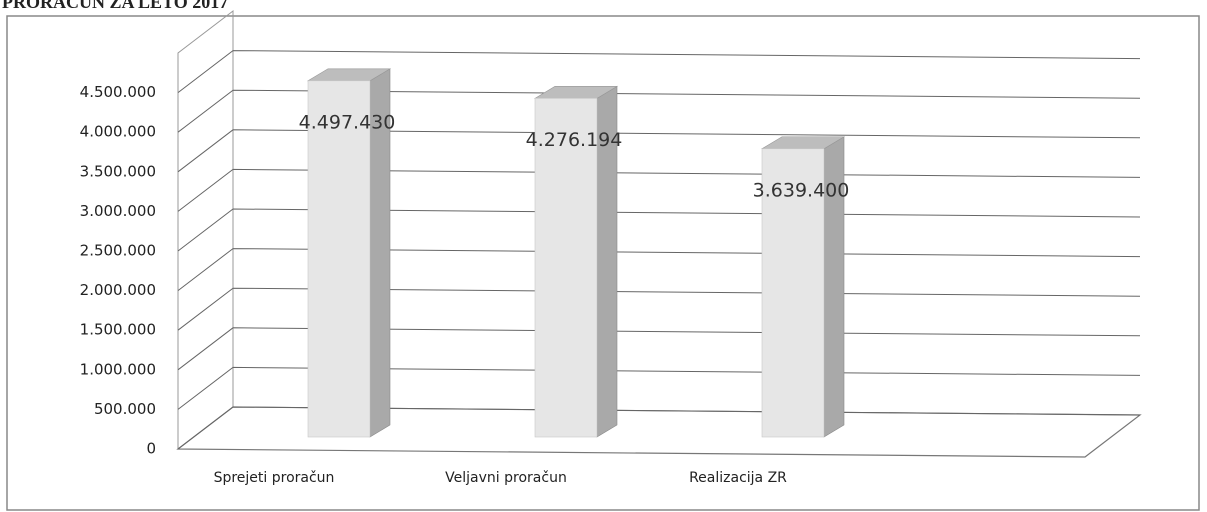  I want to click on y-tick-label: 1.000.000, so click(118, 369).